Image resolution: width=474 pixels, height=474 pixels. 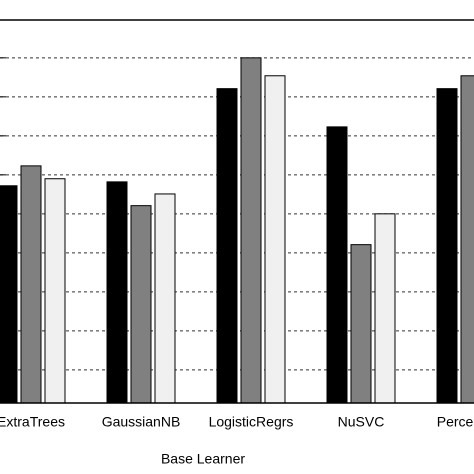 What do you see at coordinates (203, 459) in the screenshot?
I see `x-axis-label: Base Learner` at bounding box center [203, 459].